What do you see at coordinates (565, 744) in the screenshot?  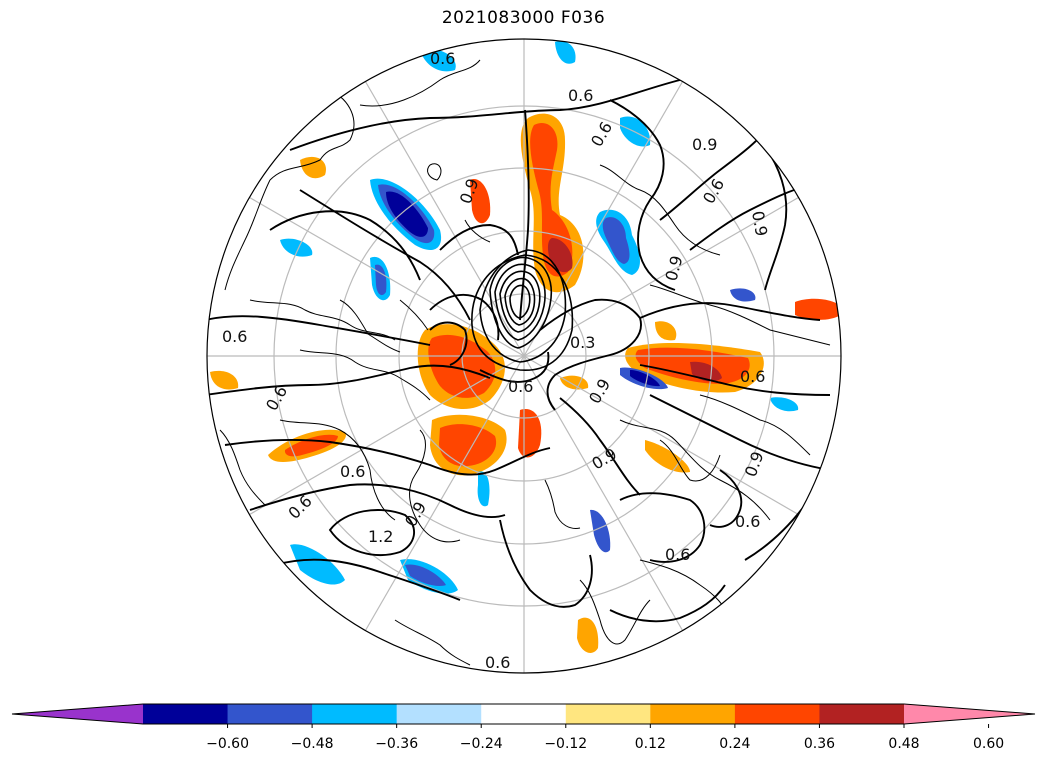 I see `colorbar-tick-label: −0.12` at bounding box center [565, 744].